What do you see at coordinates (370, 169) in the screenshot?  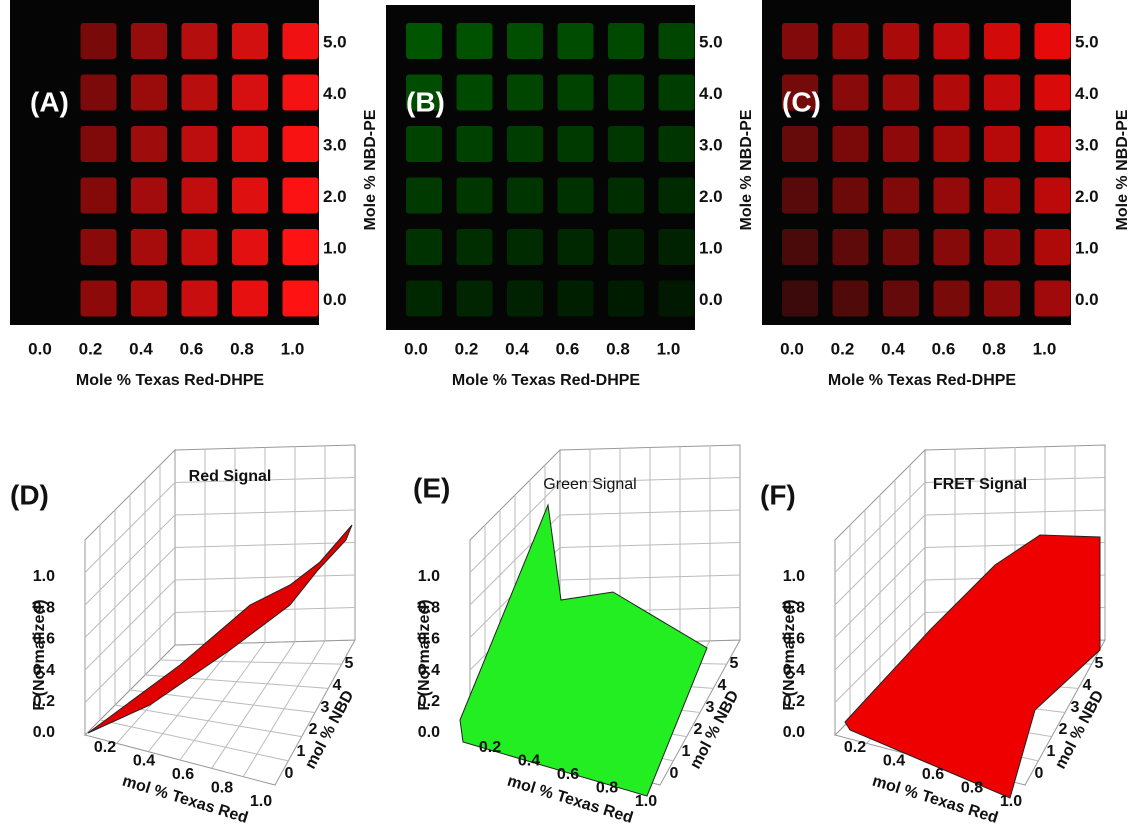 I see `y-axis-title: Mole % NBD-PE` at bounding box center [370, 169].